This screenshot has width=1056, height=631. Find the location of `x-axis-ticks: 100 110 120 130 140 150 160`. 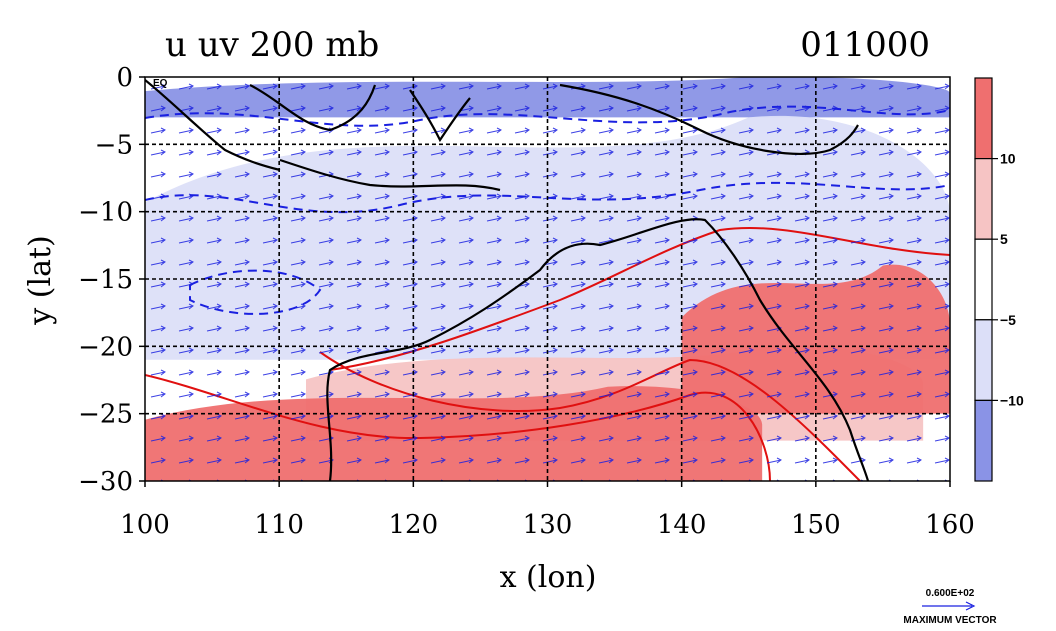

x-axis-ticks: 100 110 120 130 140 150 160 is located at coordinates (547, 510).